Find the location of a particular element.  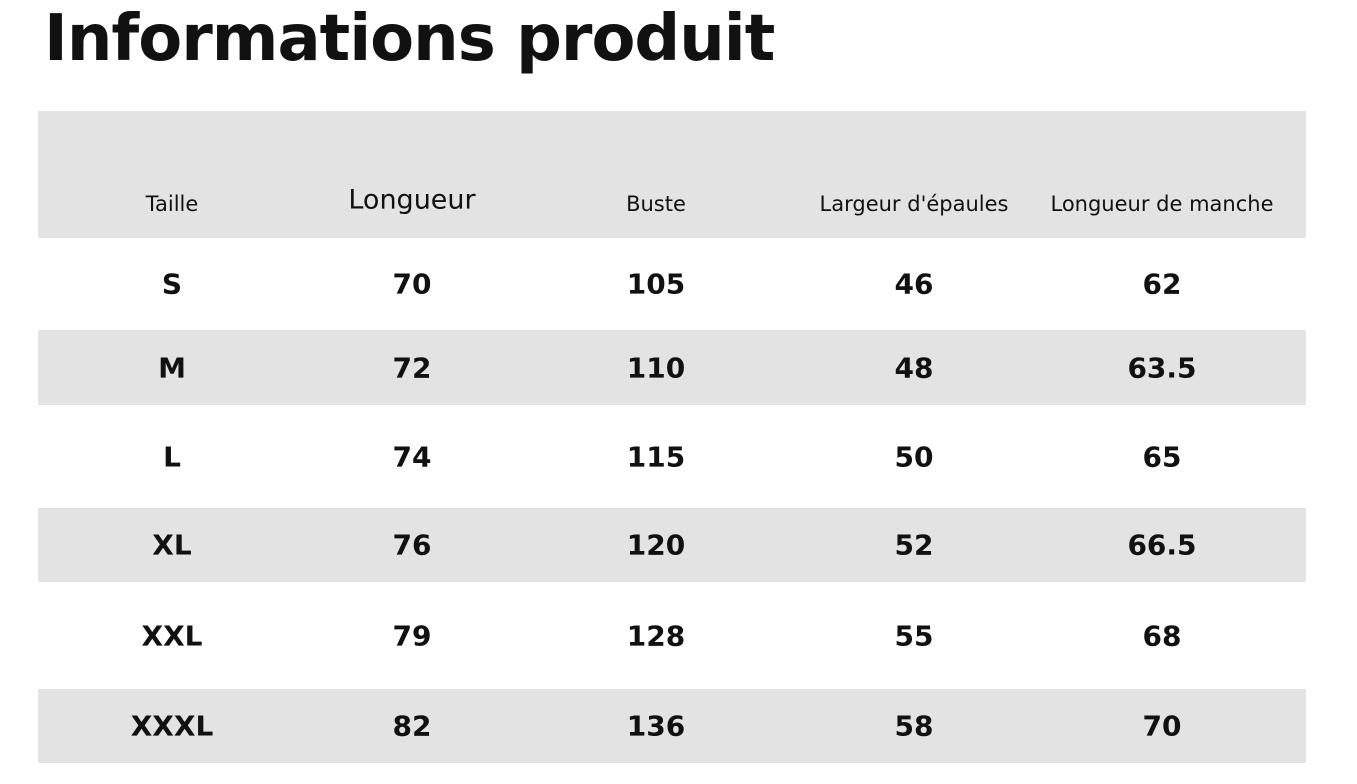

table-cell: 63.5 is located at coordinates (1162, 367).